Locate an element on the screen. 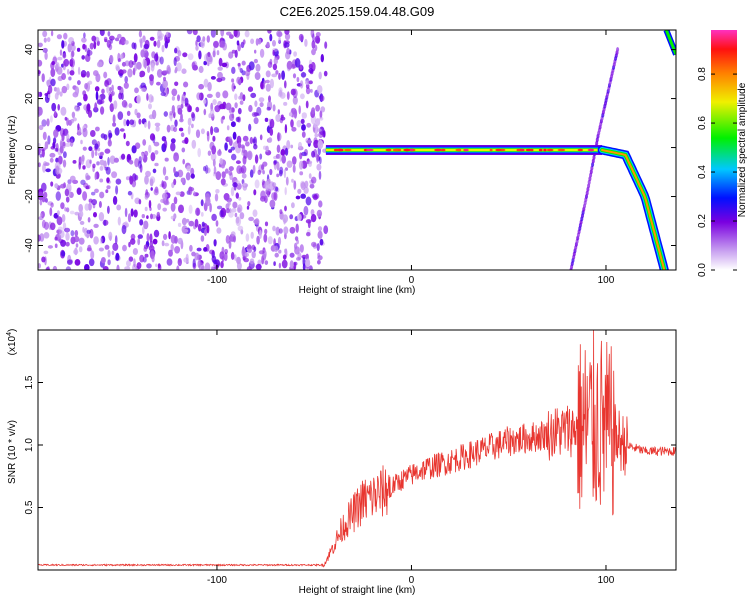  svg-text: (x104) is located at coordinates (12, 342).